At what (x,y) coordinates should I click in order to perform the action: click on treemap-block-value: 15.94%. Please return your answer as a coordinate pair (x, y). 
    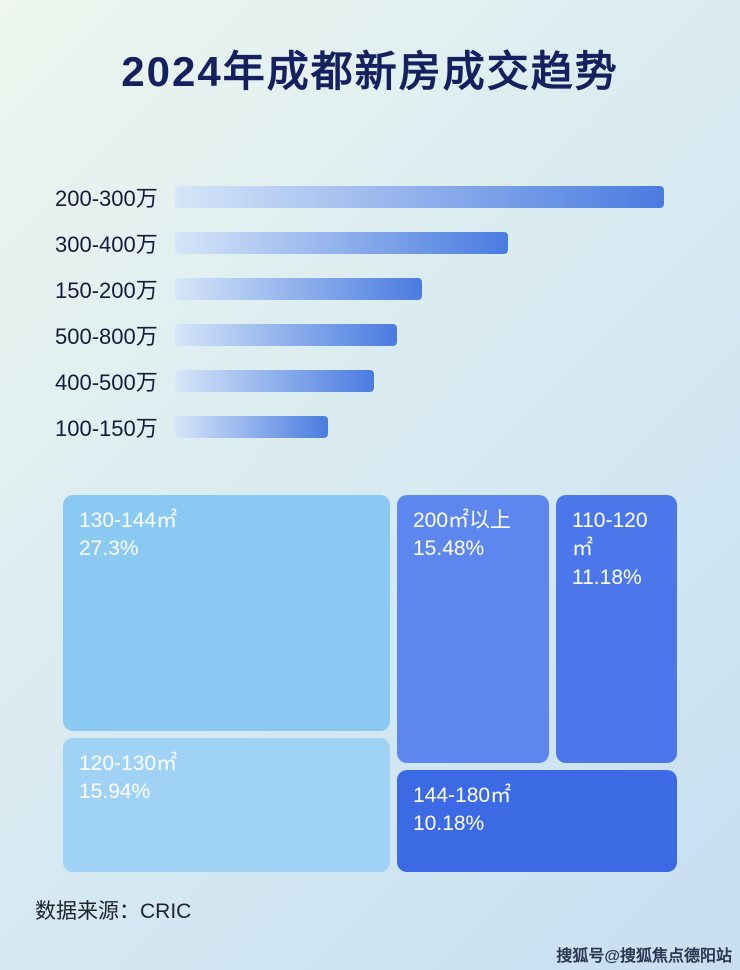
    Looking at the image, I should click on (115, 792).